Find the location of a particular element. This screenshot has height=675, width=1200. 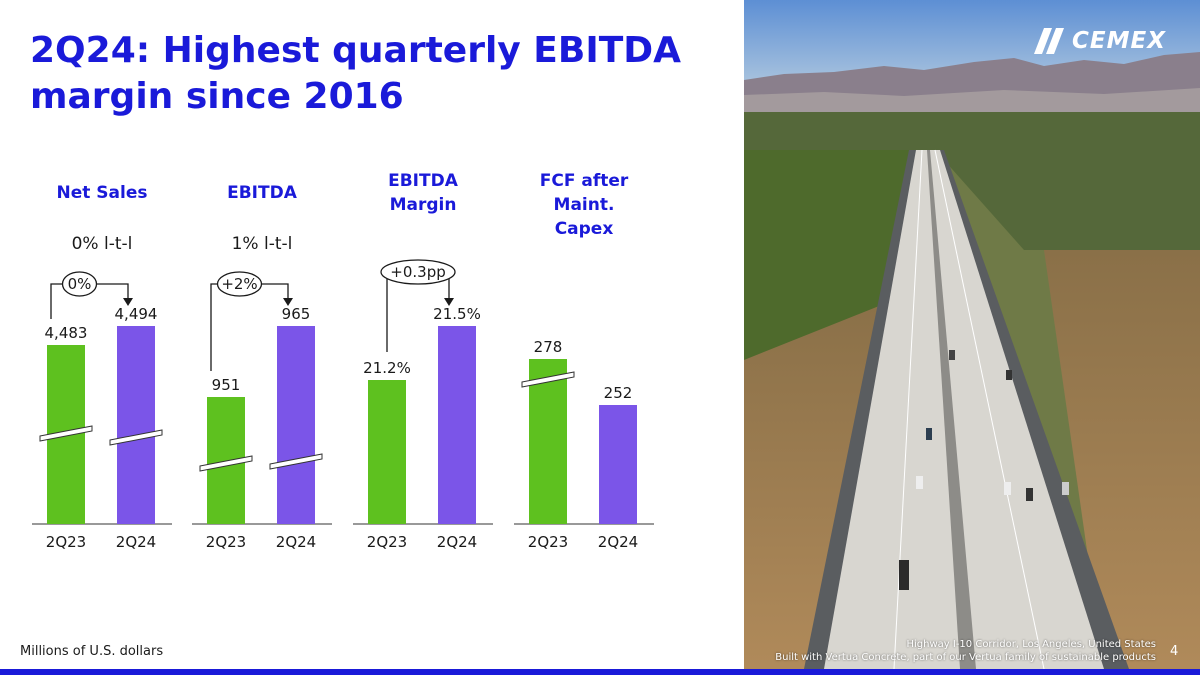

data-label: 21.2% is located at coordinates (387, 368).